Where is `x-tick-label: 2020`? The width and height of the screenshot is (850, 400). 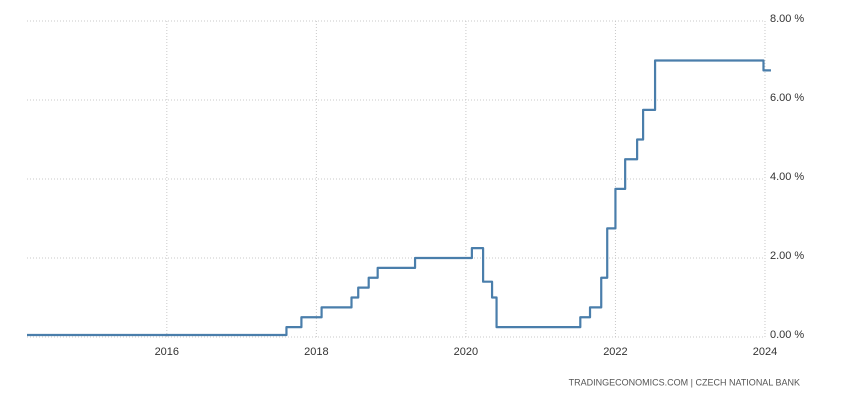
x-tick-label: 2020 is located at coordinates (466, 352).